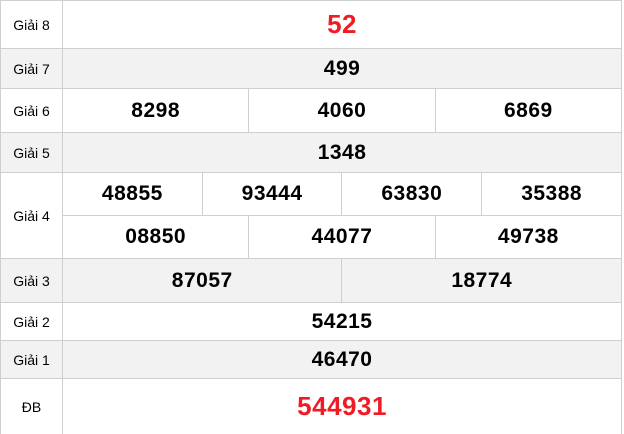 This screenshot has width=624, height=434. I want to click on prize-number: 1348, so click(342, 152).